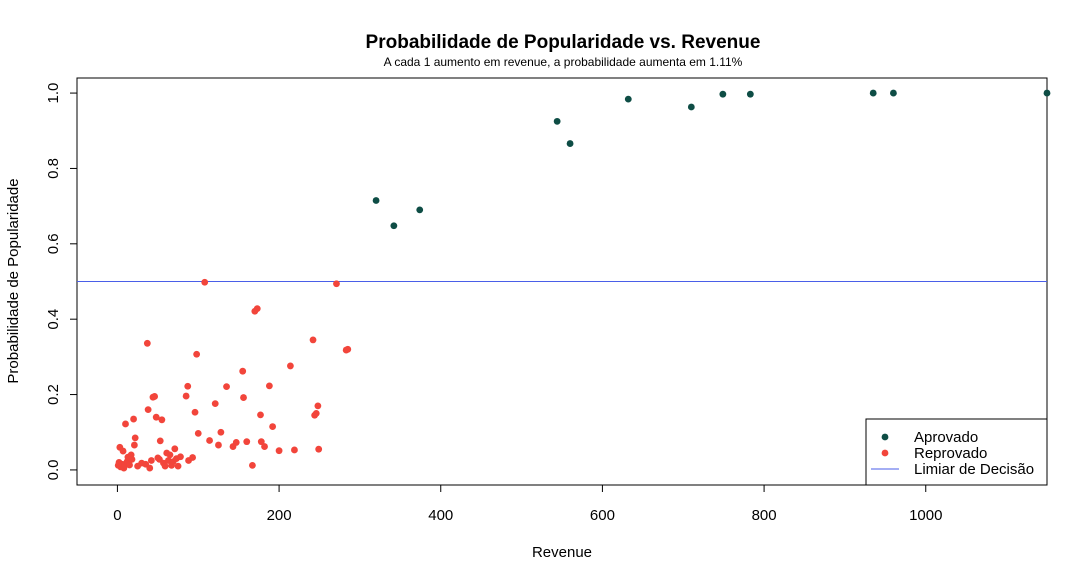 The image size is (1088, 582). Describe the element at coordinates (117, 515) in the screenshot. I see `x-tick-label: 0` at that location.